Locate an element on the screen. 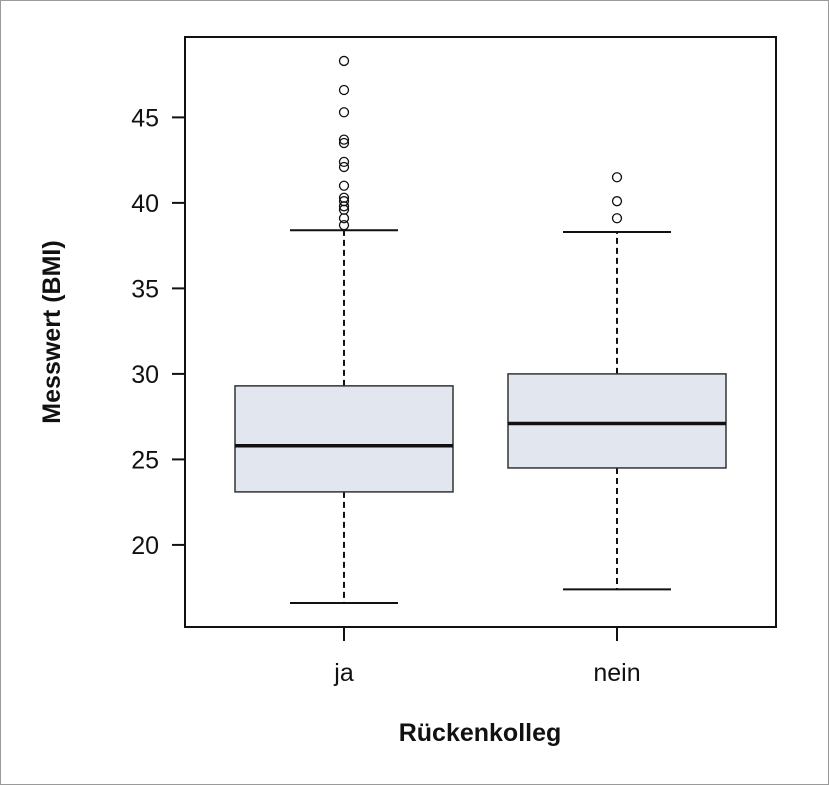 The height and width of the screenshot is (785, 829). x-tick-label-nein: nein is located at coordinates (616, 673).